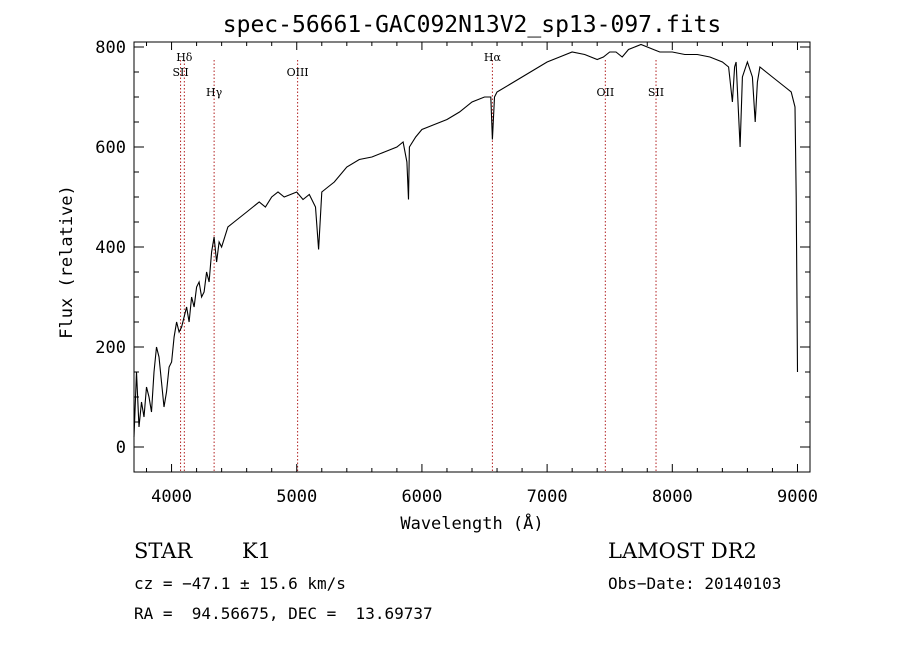 The width and height of the screenshot is (900, 649). Describe the element at coordinates (421, 497) in the screenshot. I see `x-tick-label: 6000` at that location.